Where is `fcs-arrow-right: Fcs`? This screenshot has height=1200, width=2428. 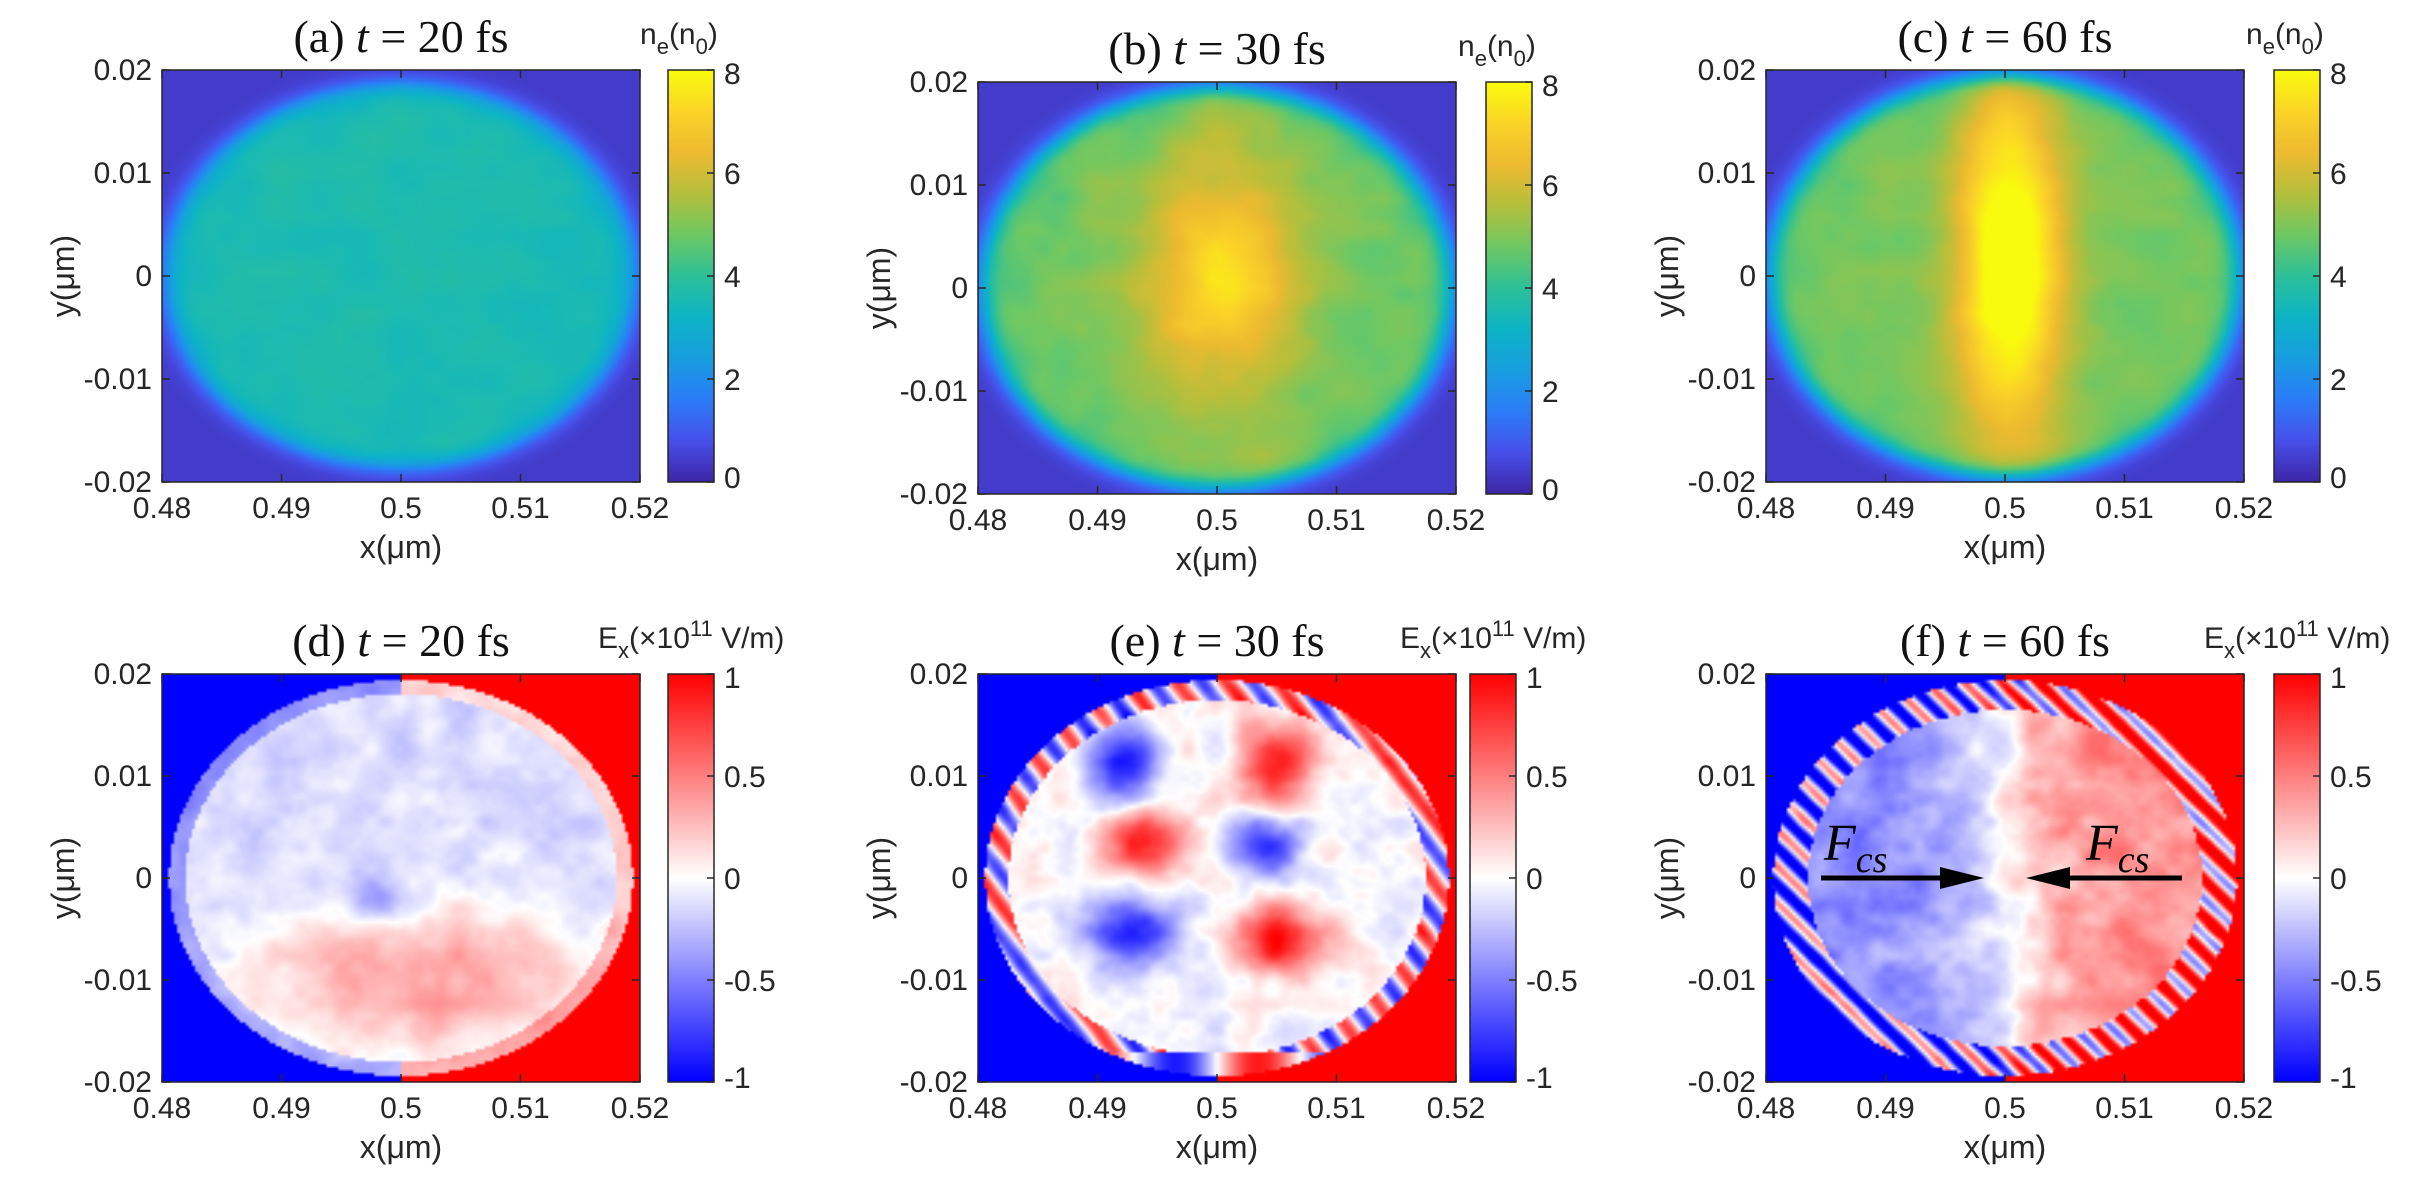
fcs-arrow-right: Fcs is located at coordinates (1902, 852).